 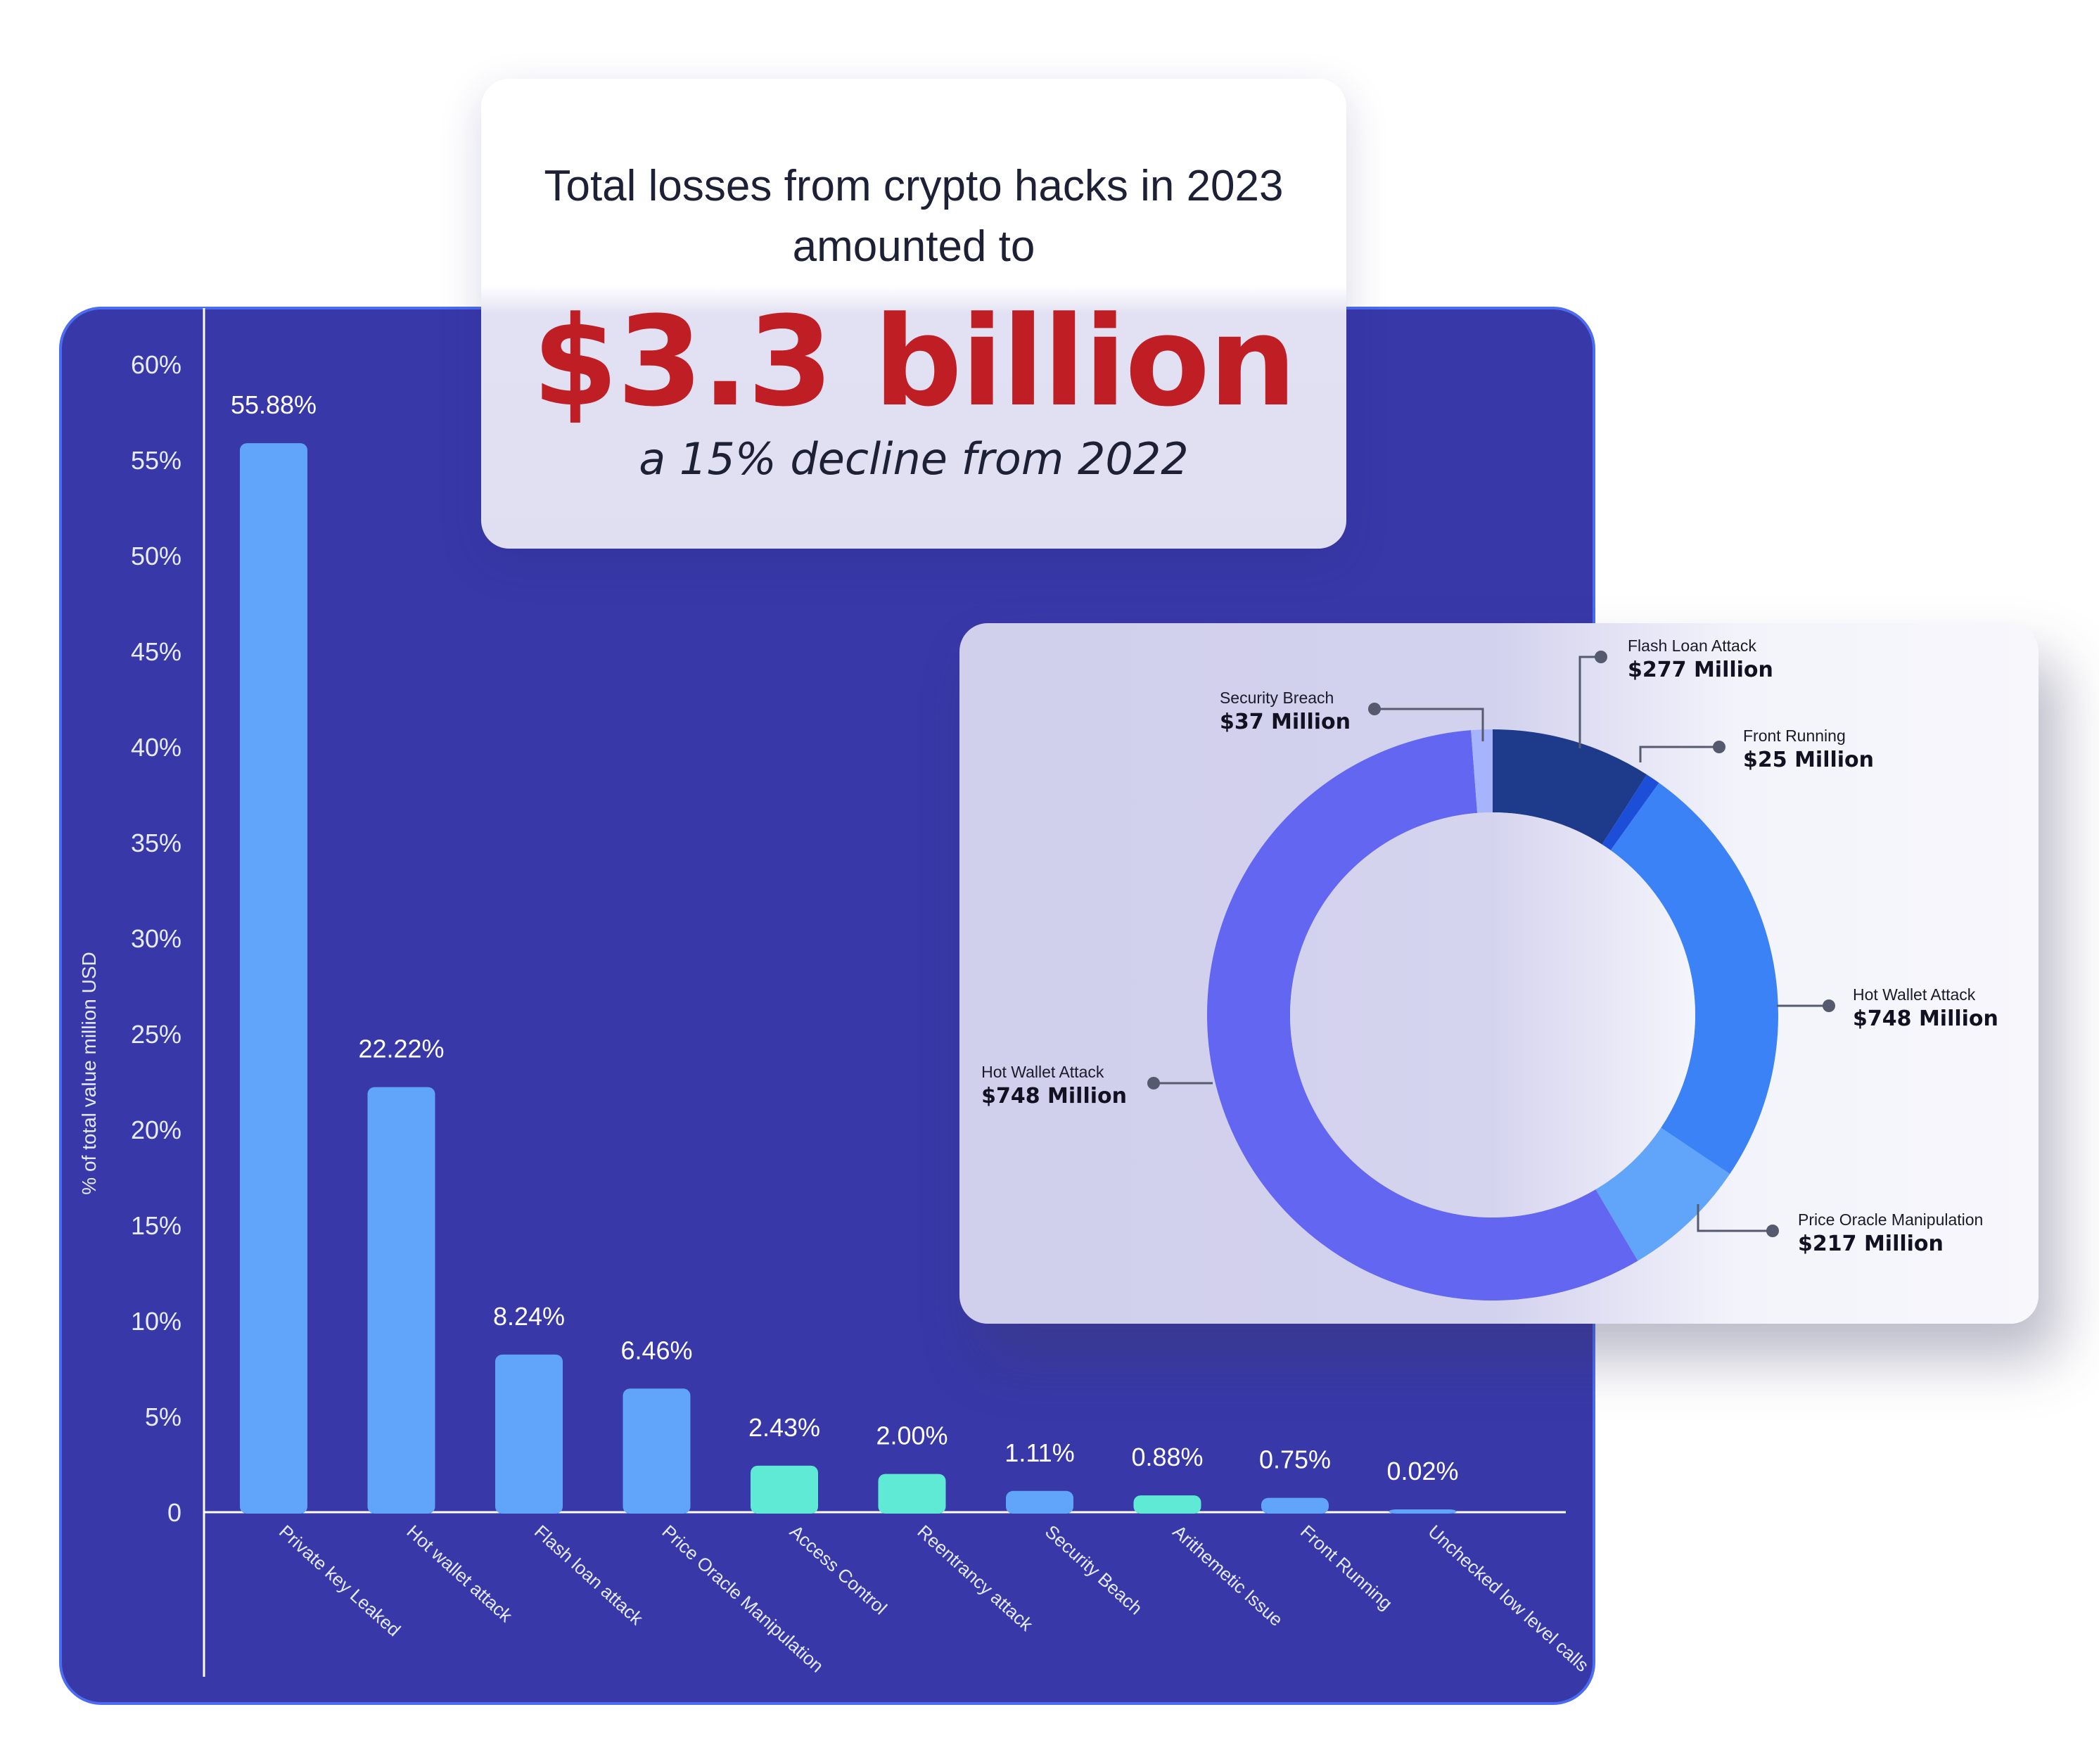 What do you see at coordinates (1039, 1452) in the screenshot?
I see `bar-value-label: 1.11%` at bounding box center [1039, 1452].